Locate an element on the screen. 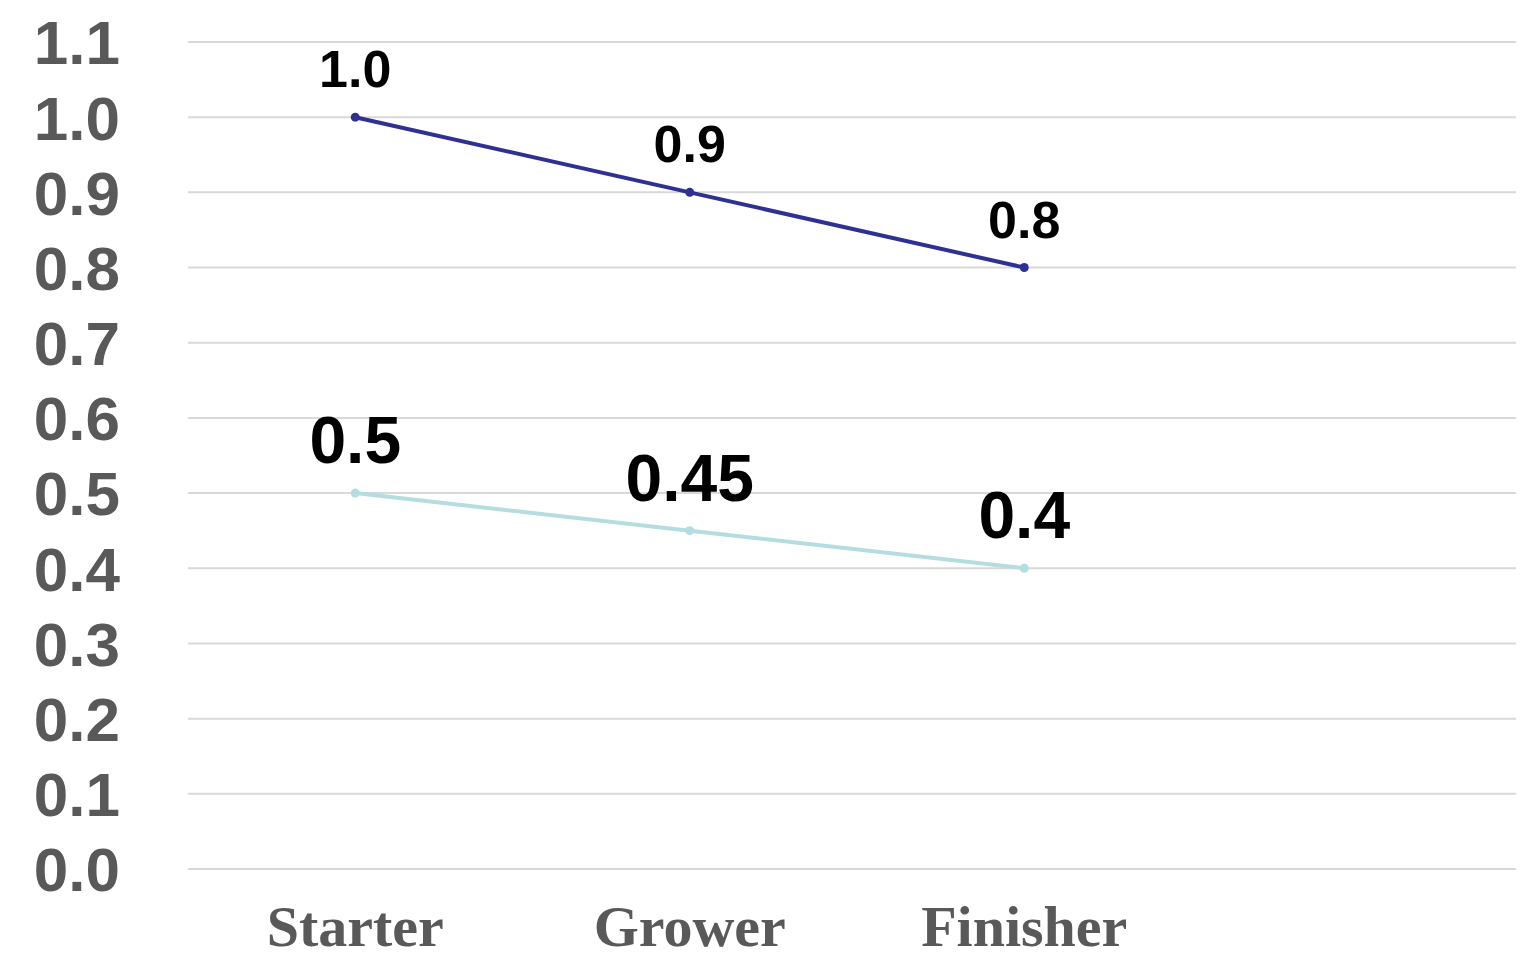 This screenshot has width=1524, height=967. y-tick-label: 0.8 is located at coordinates (76, 268).